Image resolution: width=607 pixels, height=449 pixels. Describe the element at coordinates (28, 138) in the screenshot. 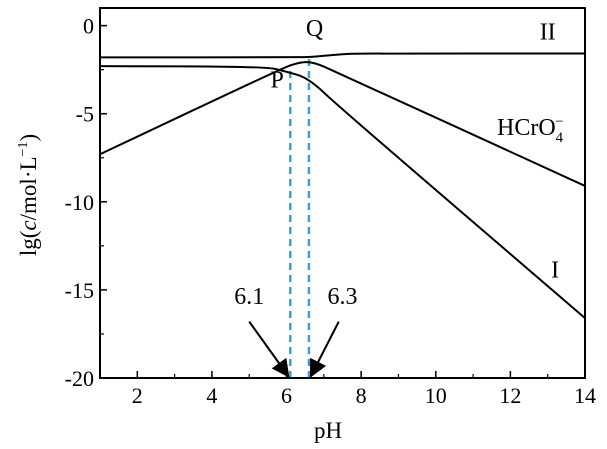

I see `y-axis-title-suffix: )` at that location.